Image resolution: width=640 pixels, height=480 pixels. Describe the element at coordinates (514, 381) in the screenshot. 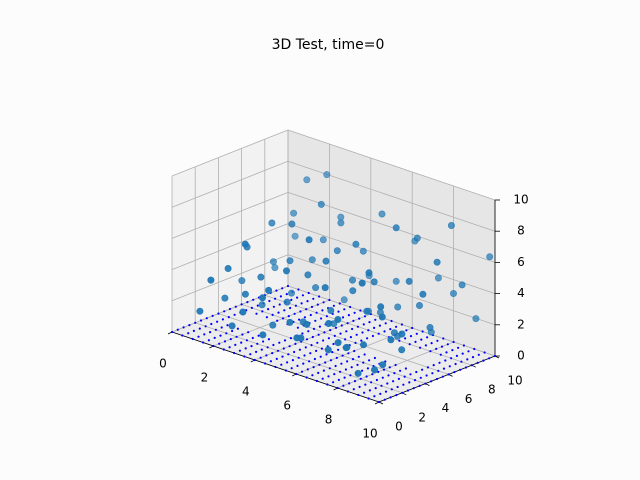

I see `y-tick-label: 10` at that location.